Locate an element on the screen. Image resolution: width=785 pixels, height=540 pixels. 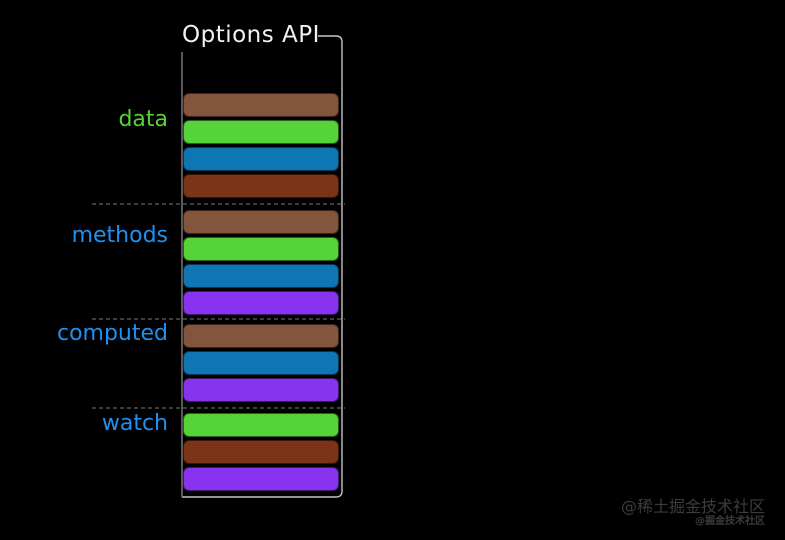
bar-watch-purple is located at coordinates (261, 479).